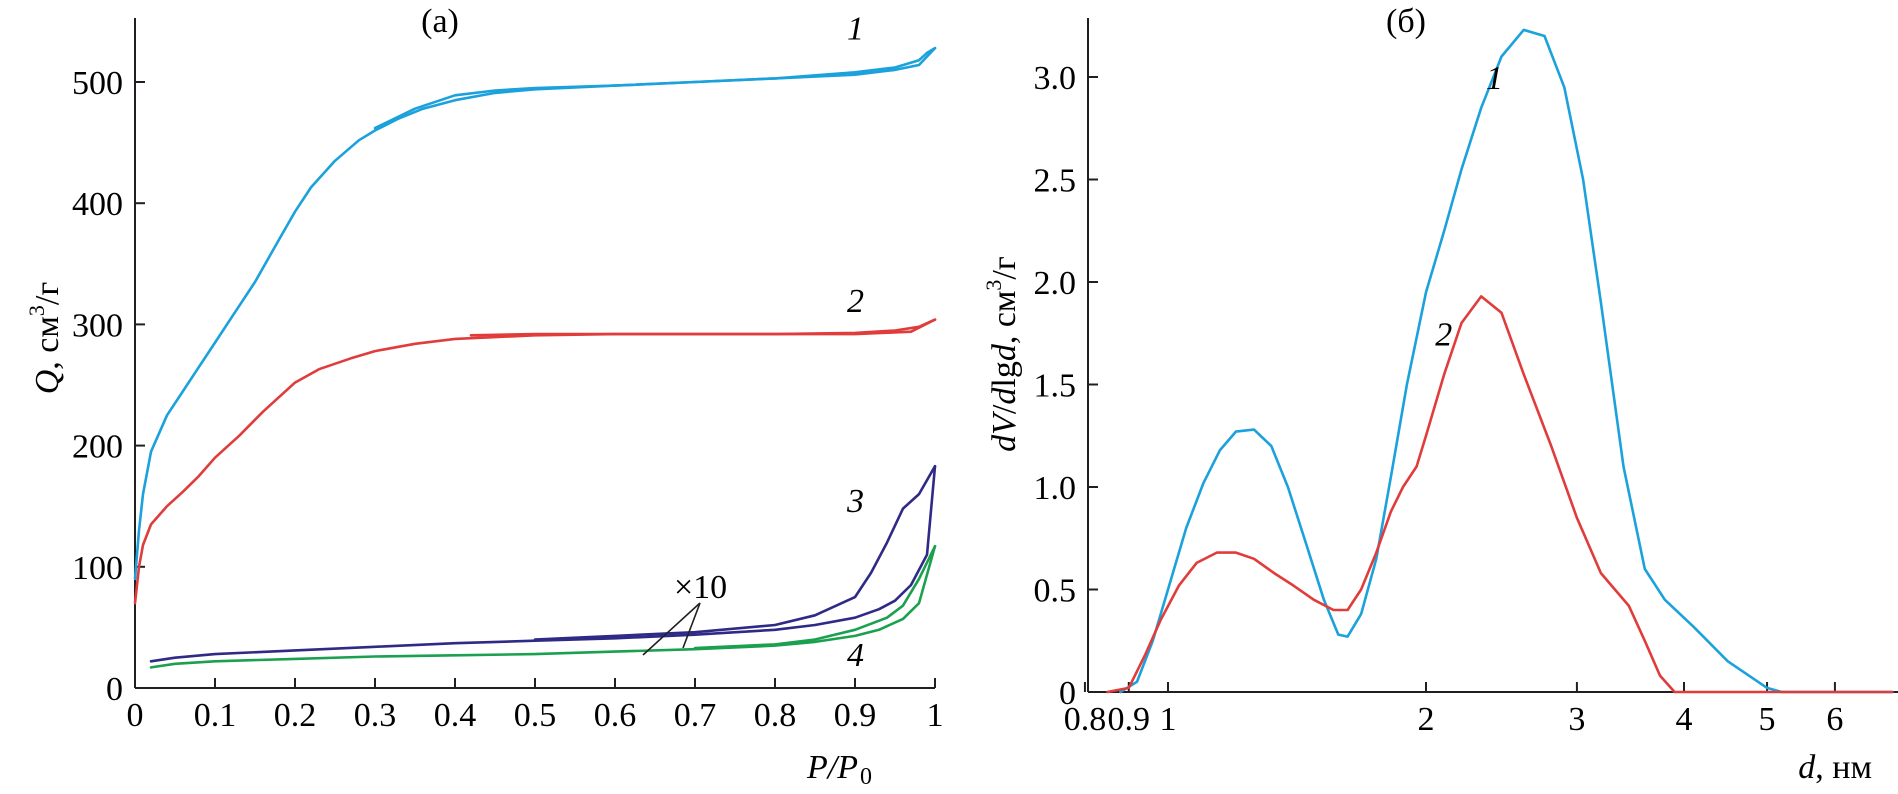 The height and width of the screenshot is (794, 1898). I want to click on panel-b-y-tick-label: 1.5, so click(1055, 386).